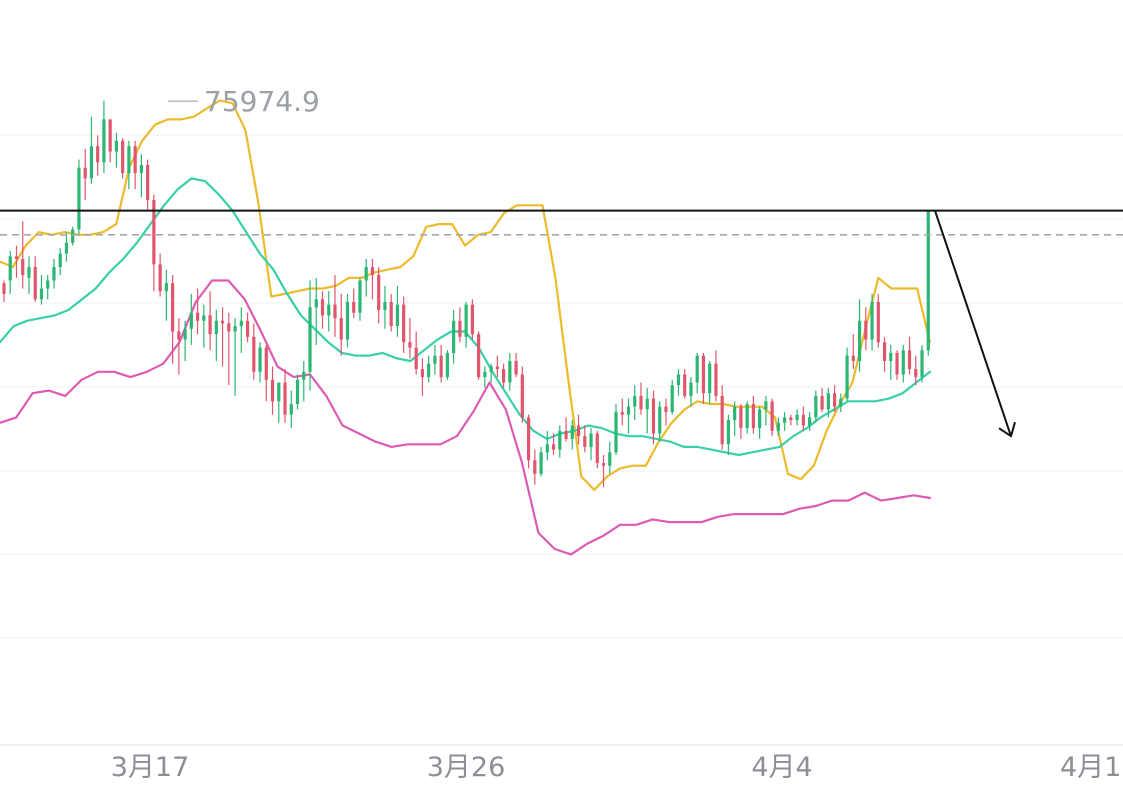 This screenshot has width=1123, height=796. What do you see at coordinates (781, 767) in the screenshot?
I see `x-tick-label: 4月4` at bounding box center [781, 767].